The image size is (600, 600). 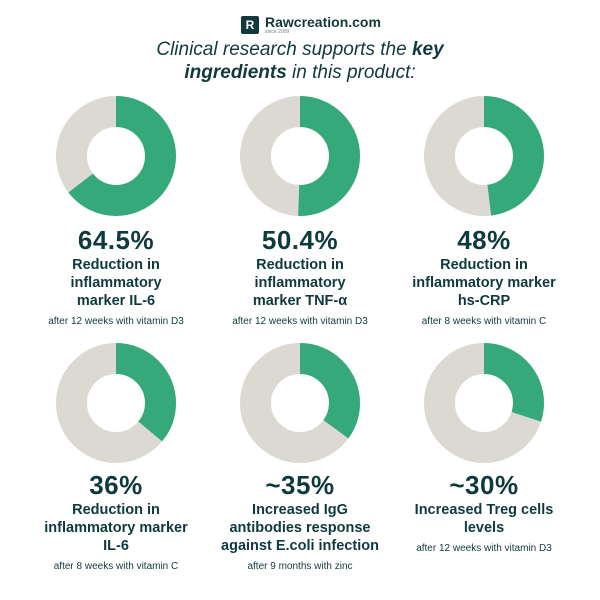 I want to click on brand-logo-letter: R, so click(x=250, y=25).